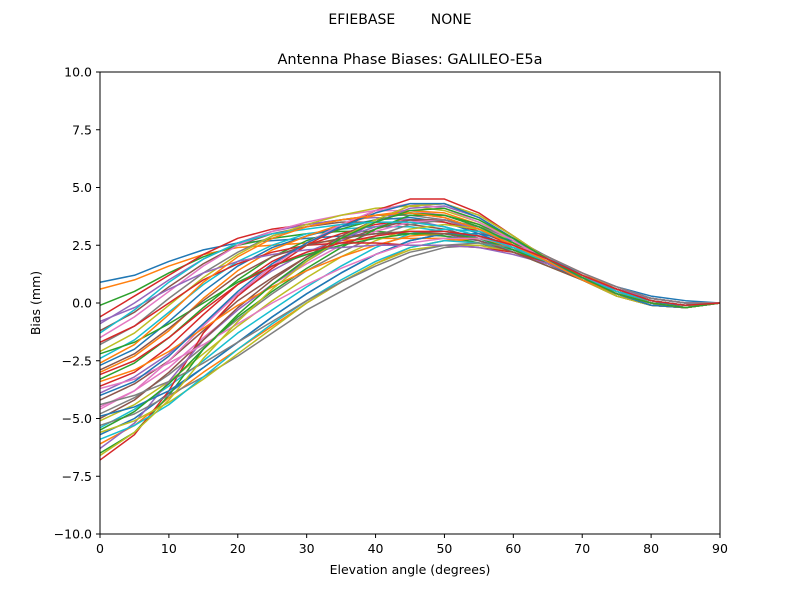 The image size is (800, 604). Describe the element at coordinates (307, 548) in the screenshot. I see `x-tick-label: 30` at that location.